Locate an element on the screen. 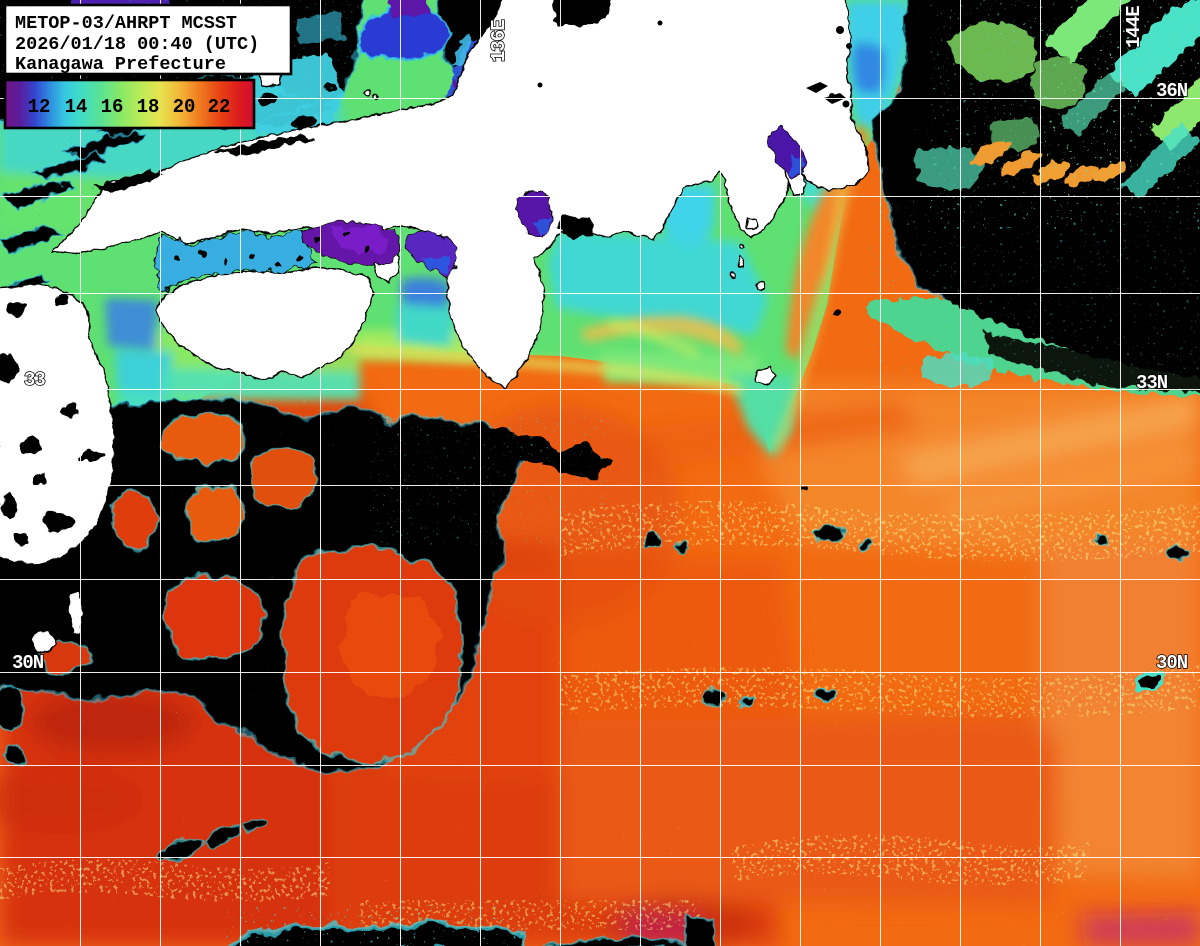 Image resolution: width=1200 pixels, height=946 pixels. svg-text: 36N is located at coordinates (1172, 91).